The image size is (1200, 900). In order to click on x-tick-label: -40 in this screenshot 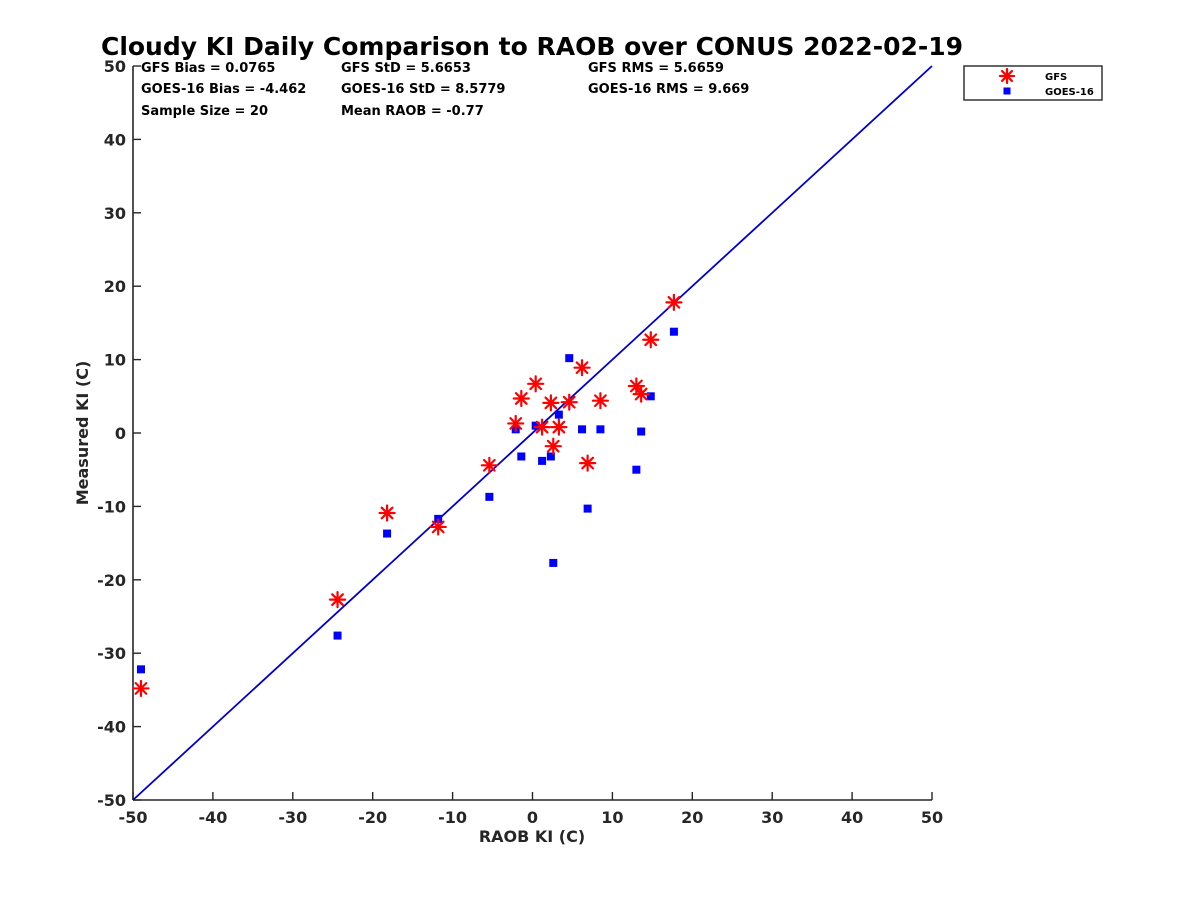, I will do `click(212, 817)`.